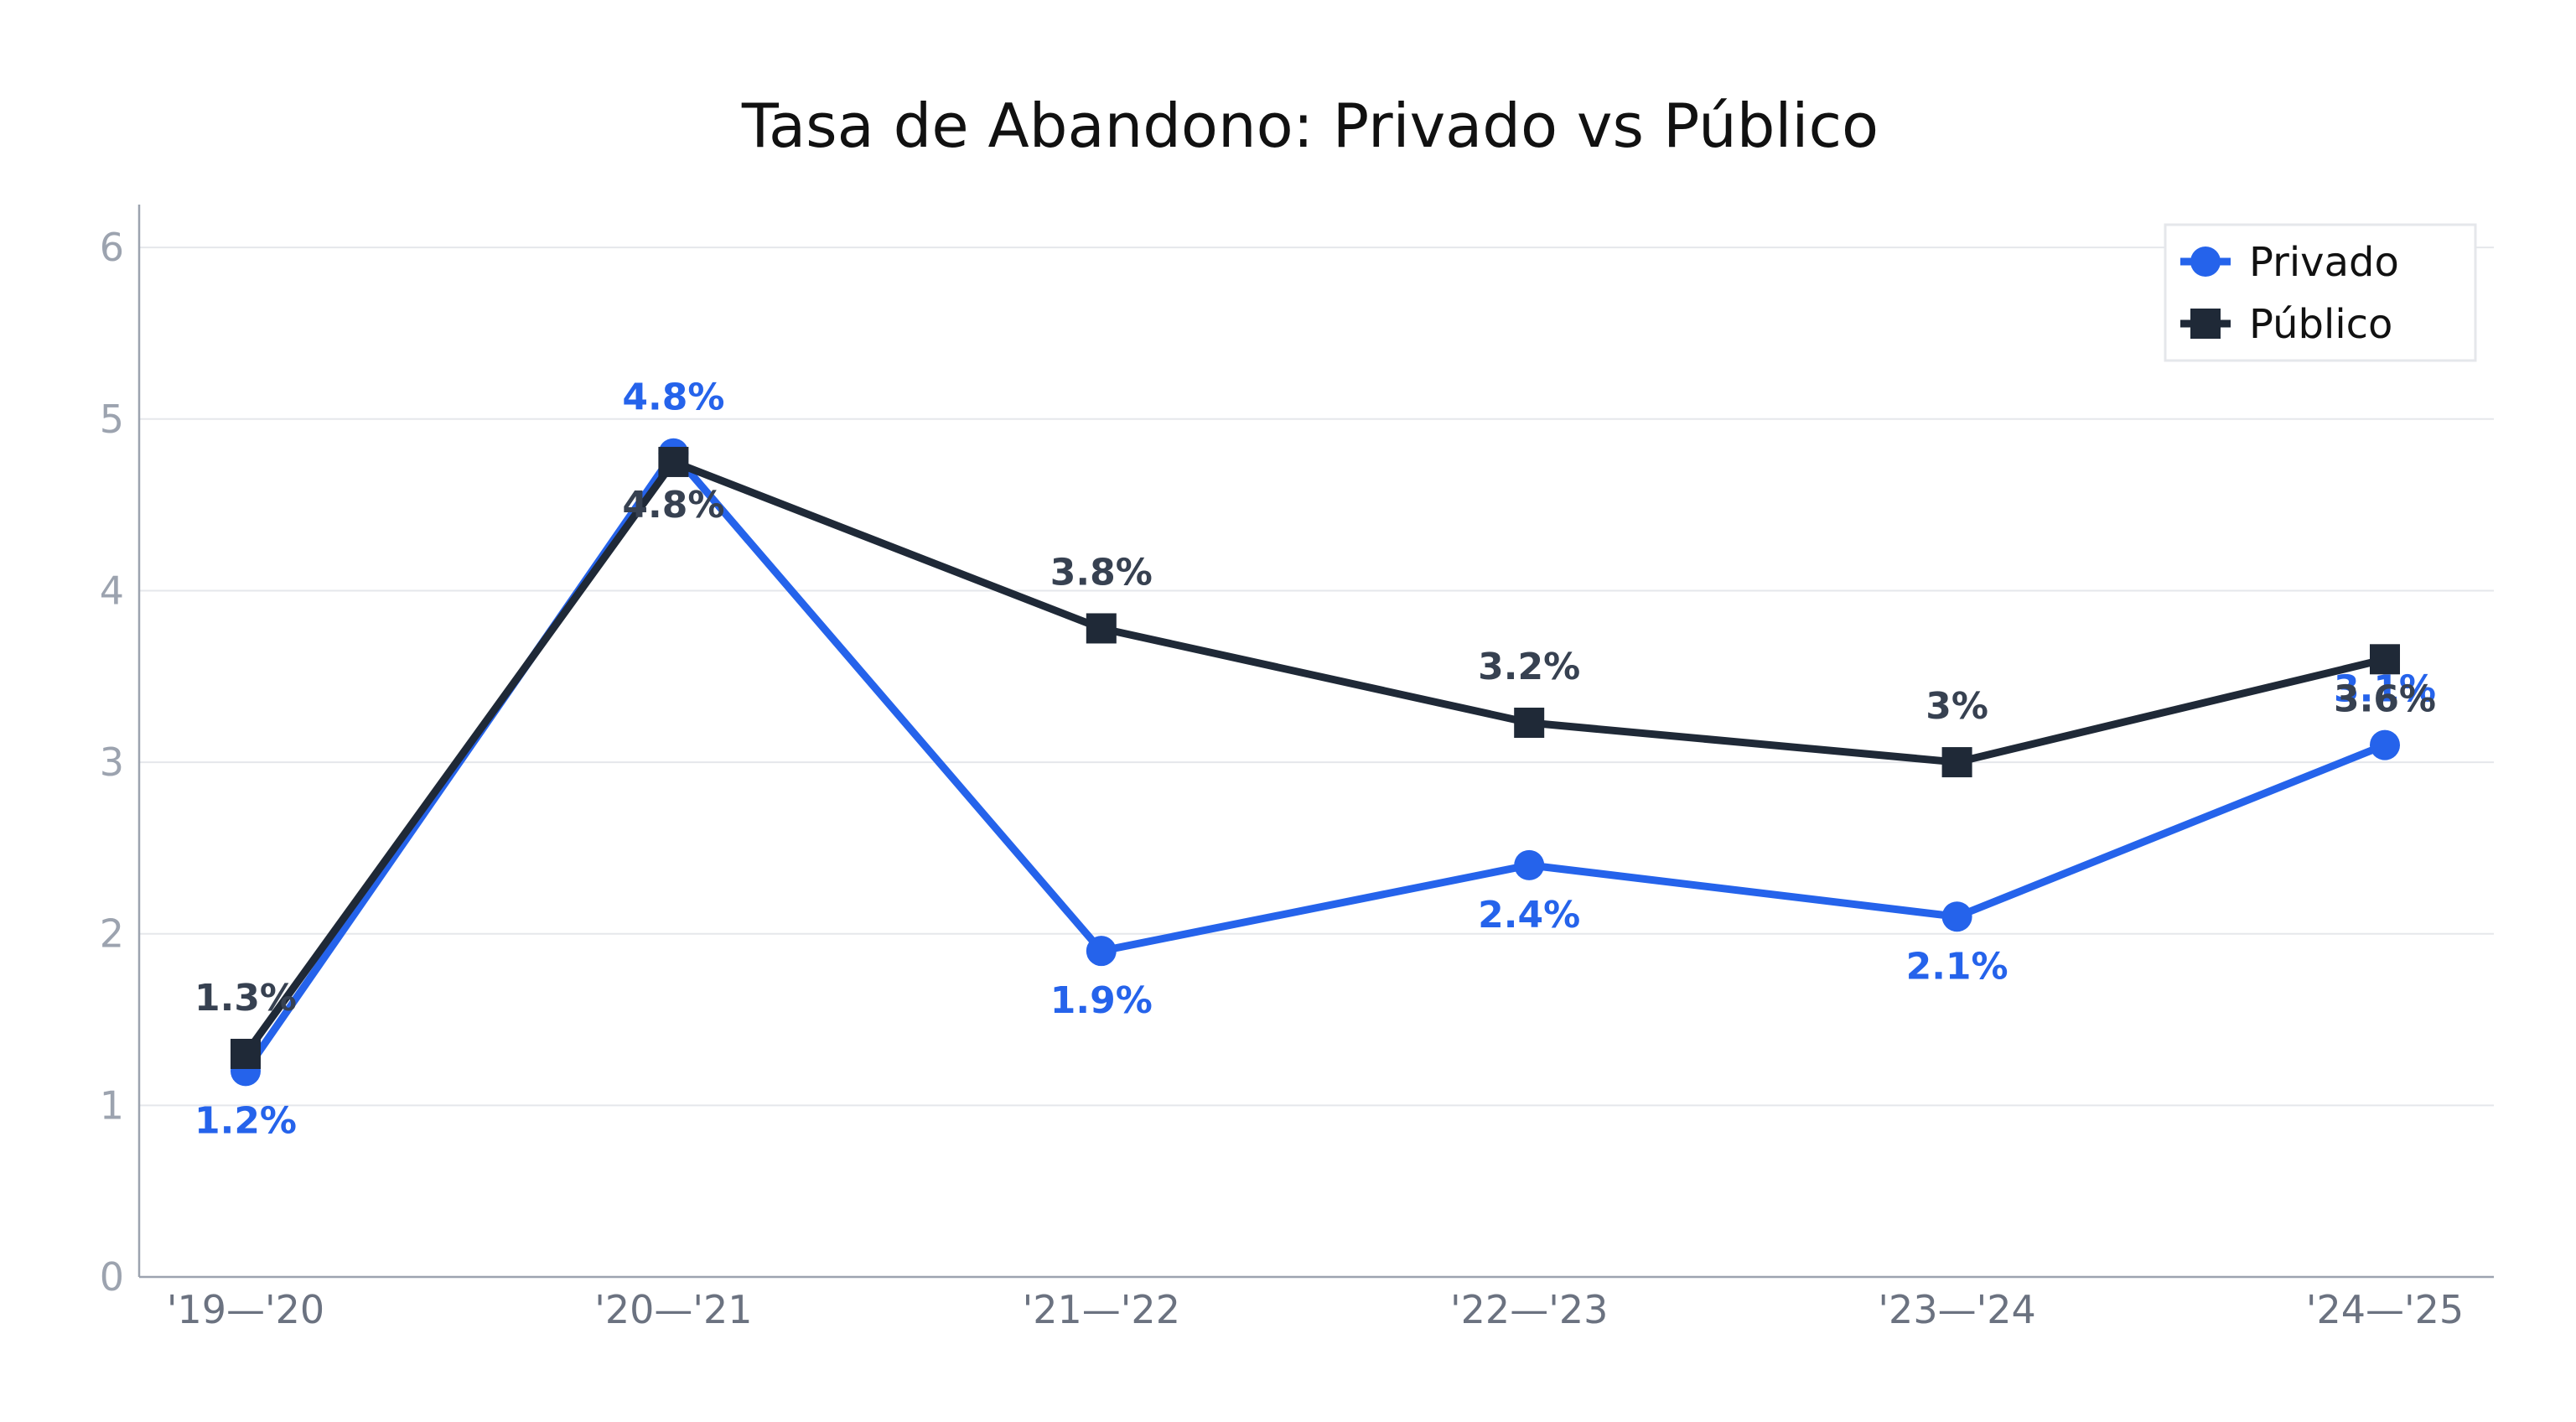 Image resolution: width=2576 pixels, height=1422 pixels. I want to click on data-label: 3%, so click(1957, 706).